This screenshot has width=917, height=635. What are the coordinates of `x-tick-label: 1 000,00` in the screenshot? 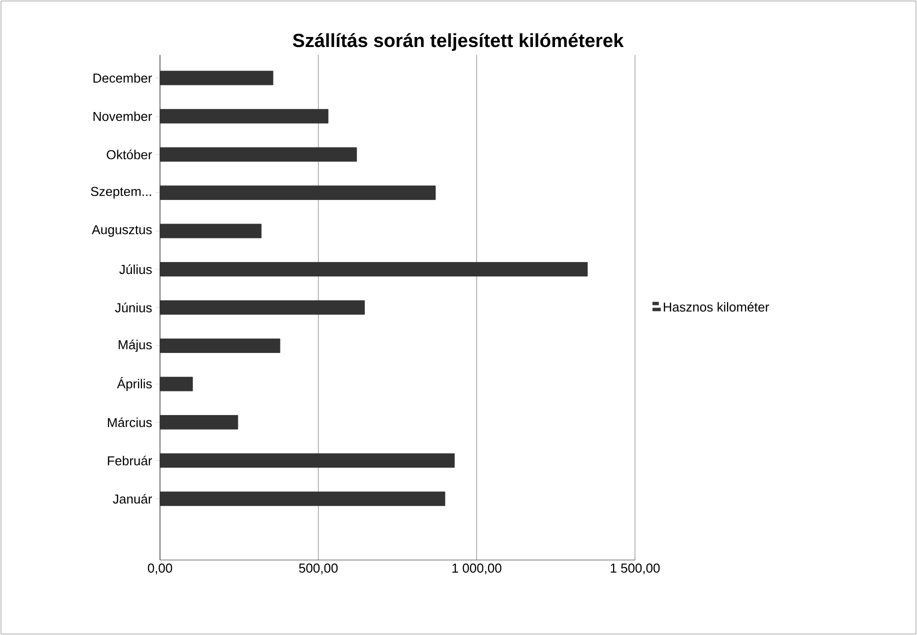 It's located at (477, 569).